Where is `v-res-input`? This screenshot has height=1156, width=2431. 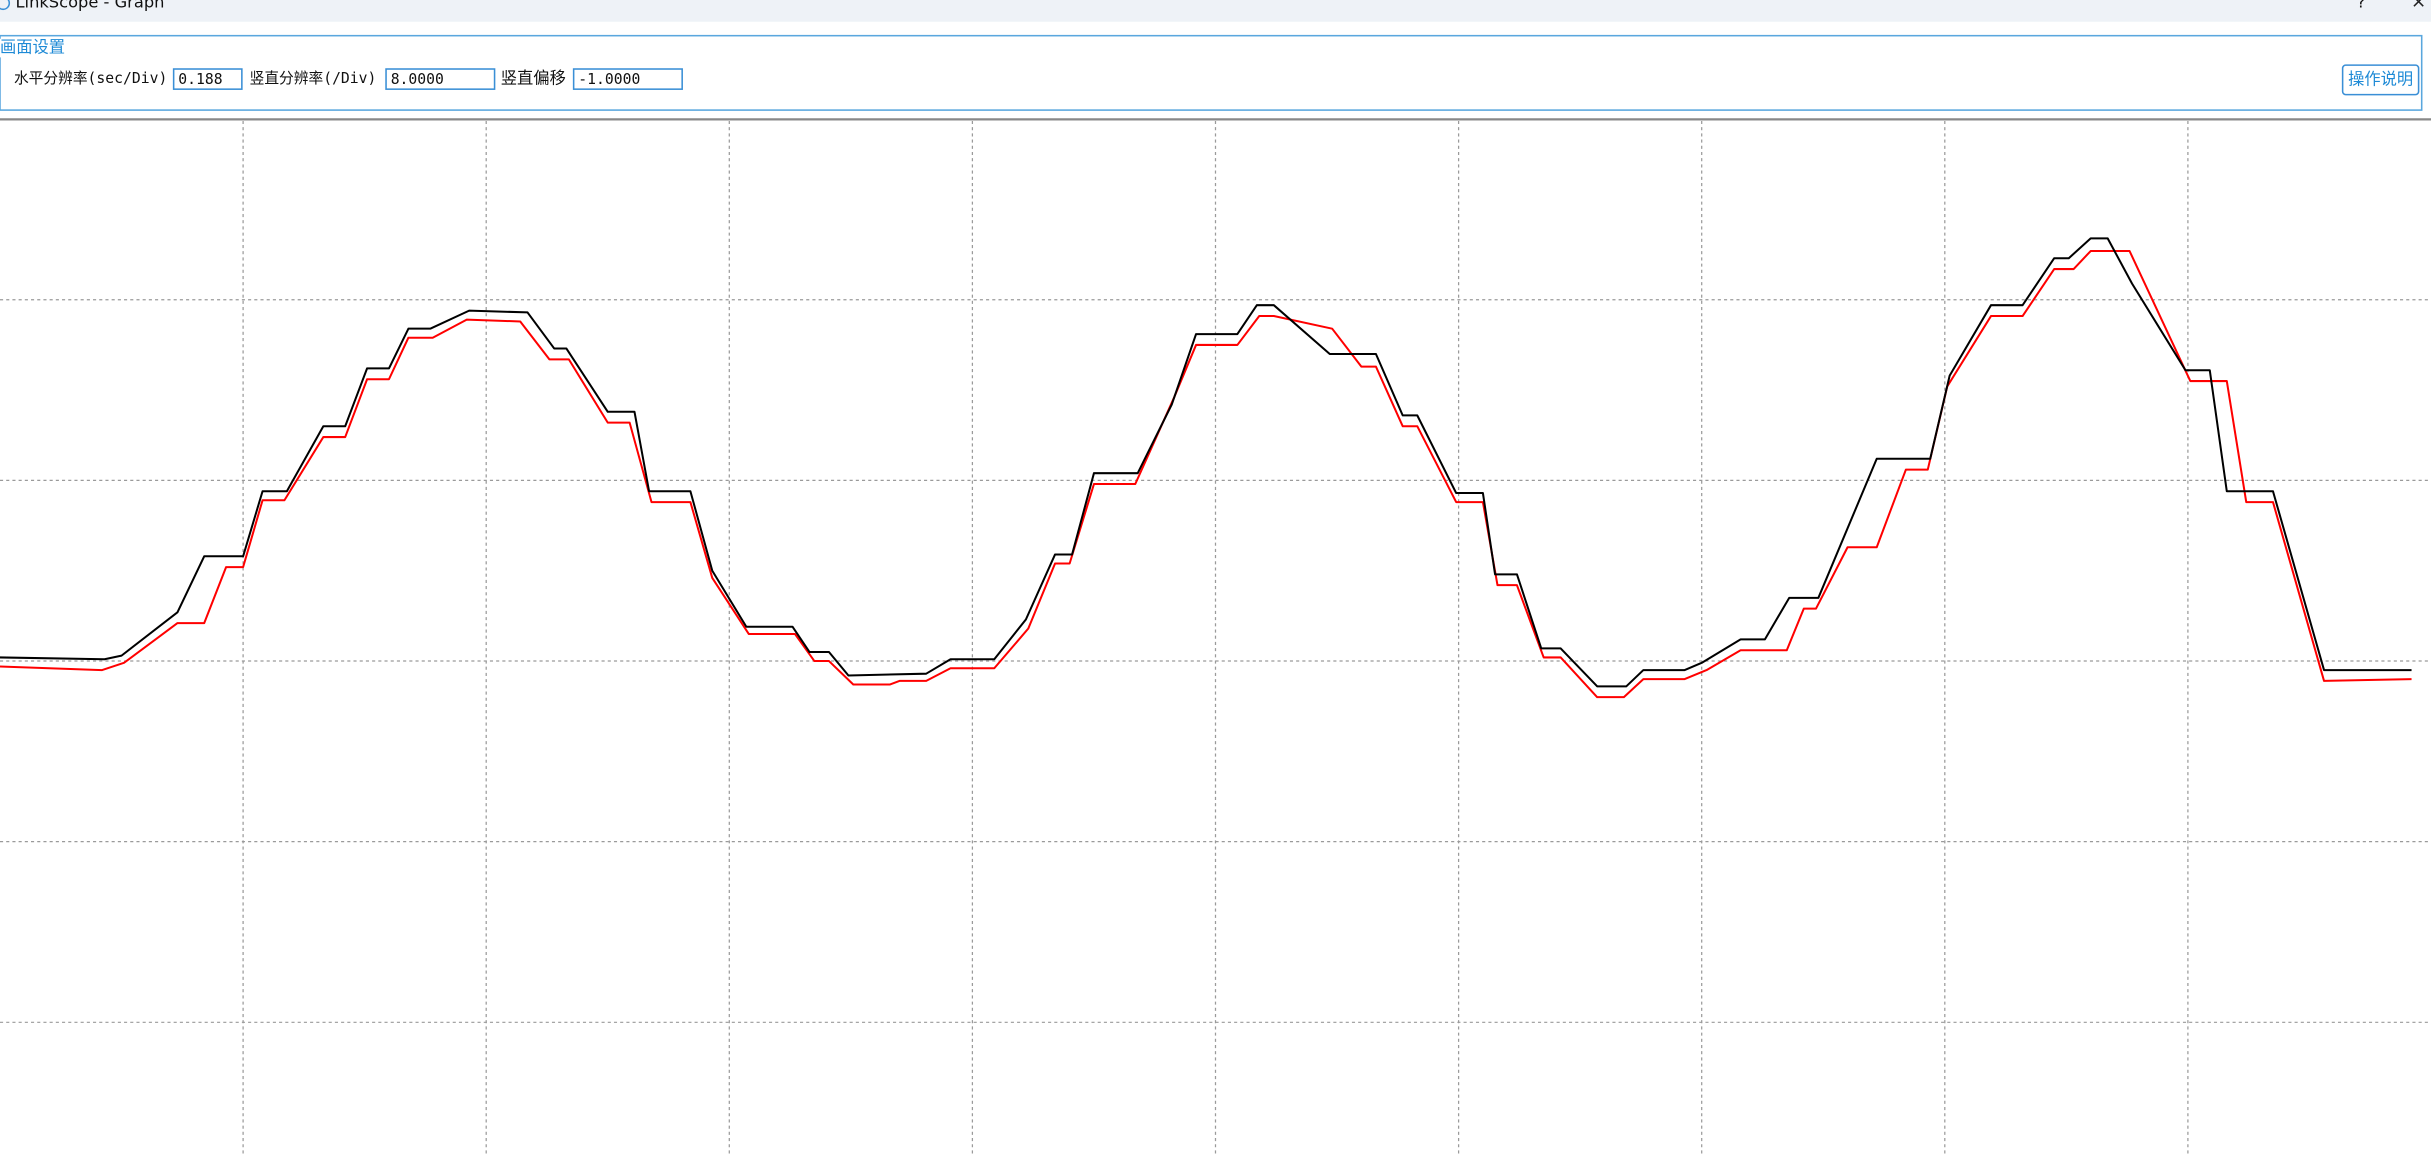
v-res-input is located at coordinates (440, 79).